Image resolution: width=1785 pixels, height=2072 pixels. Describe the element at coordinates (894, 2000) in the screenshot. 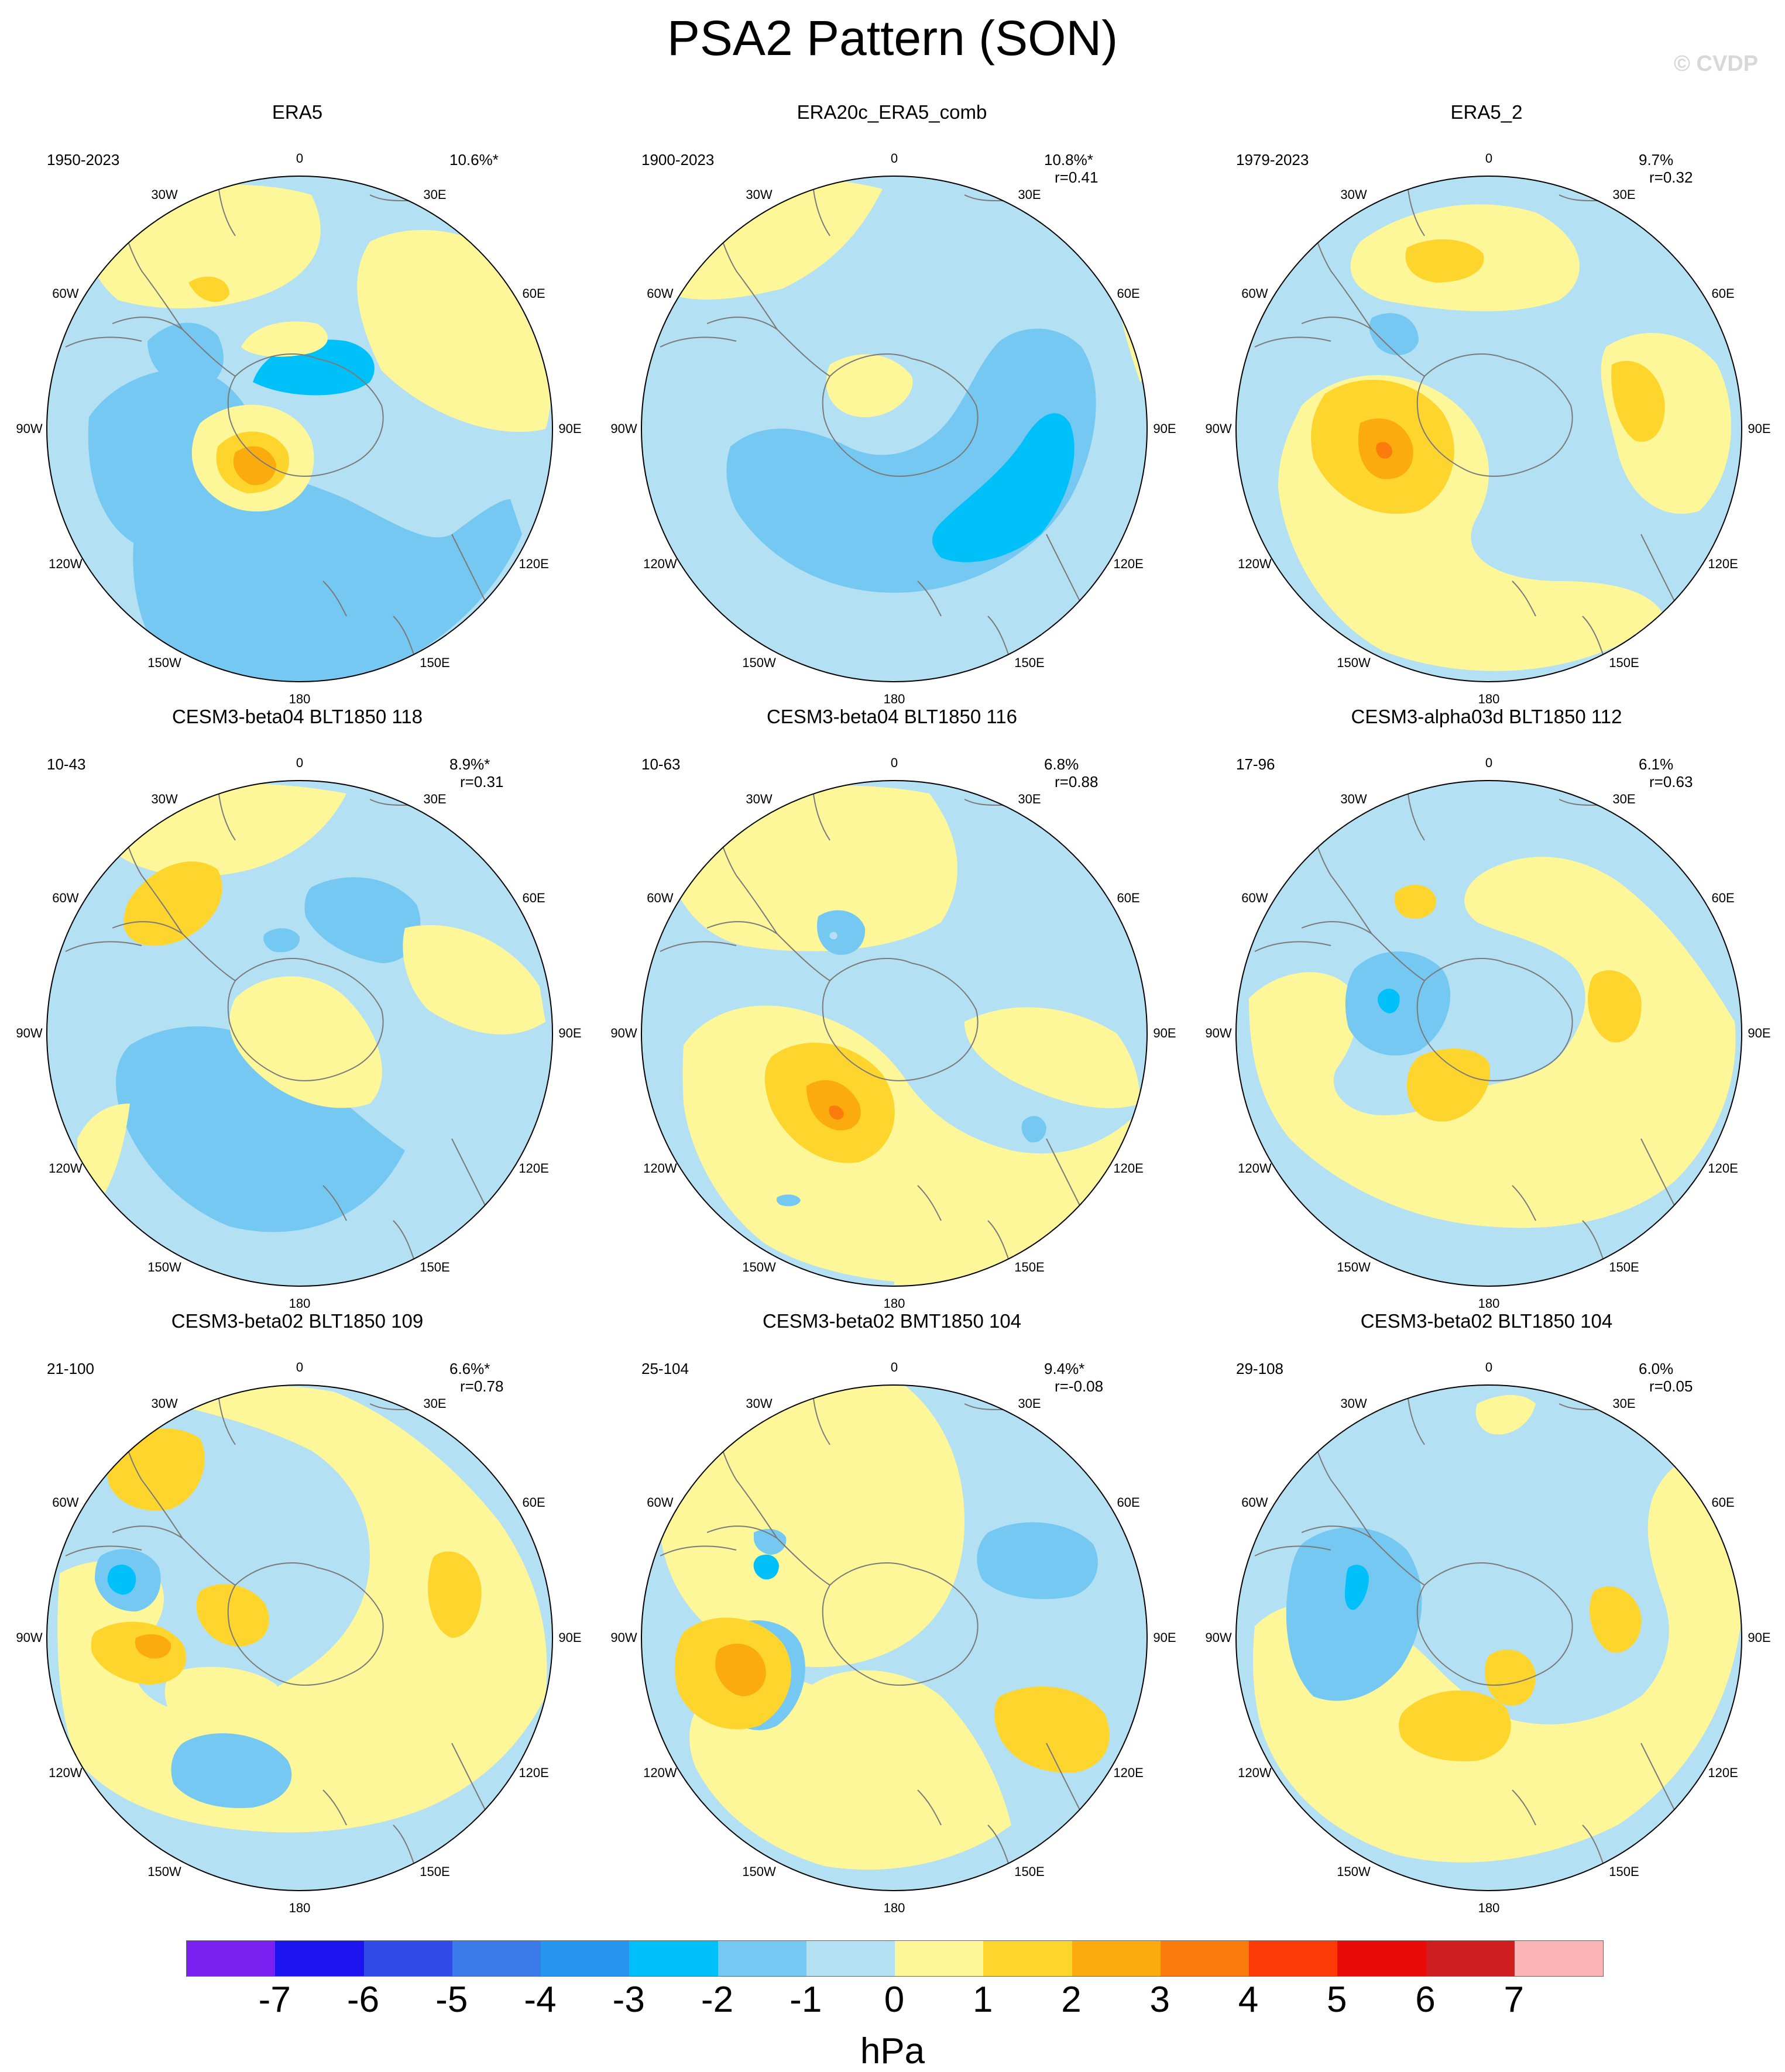

I see `colorbar-tick-label: 0` at that location.